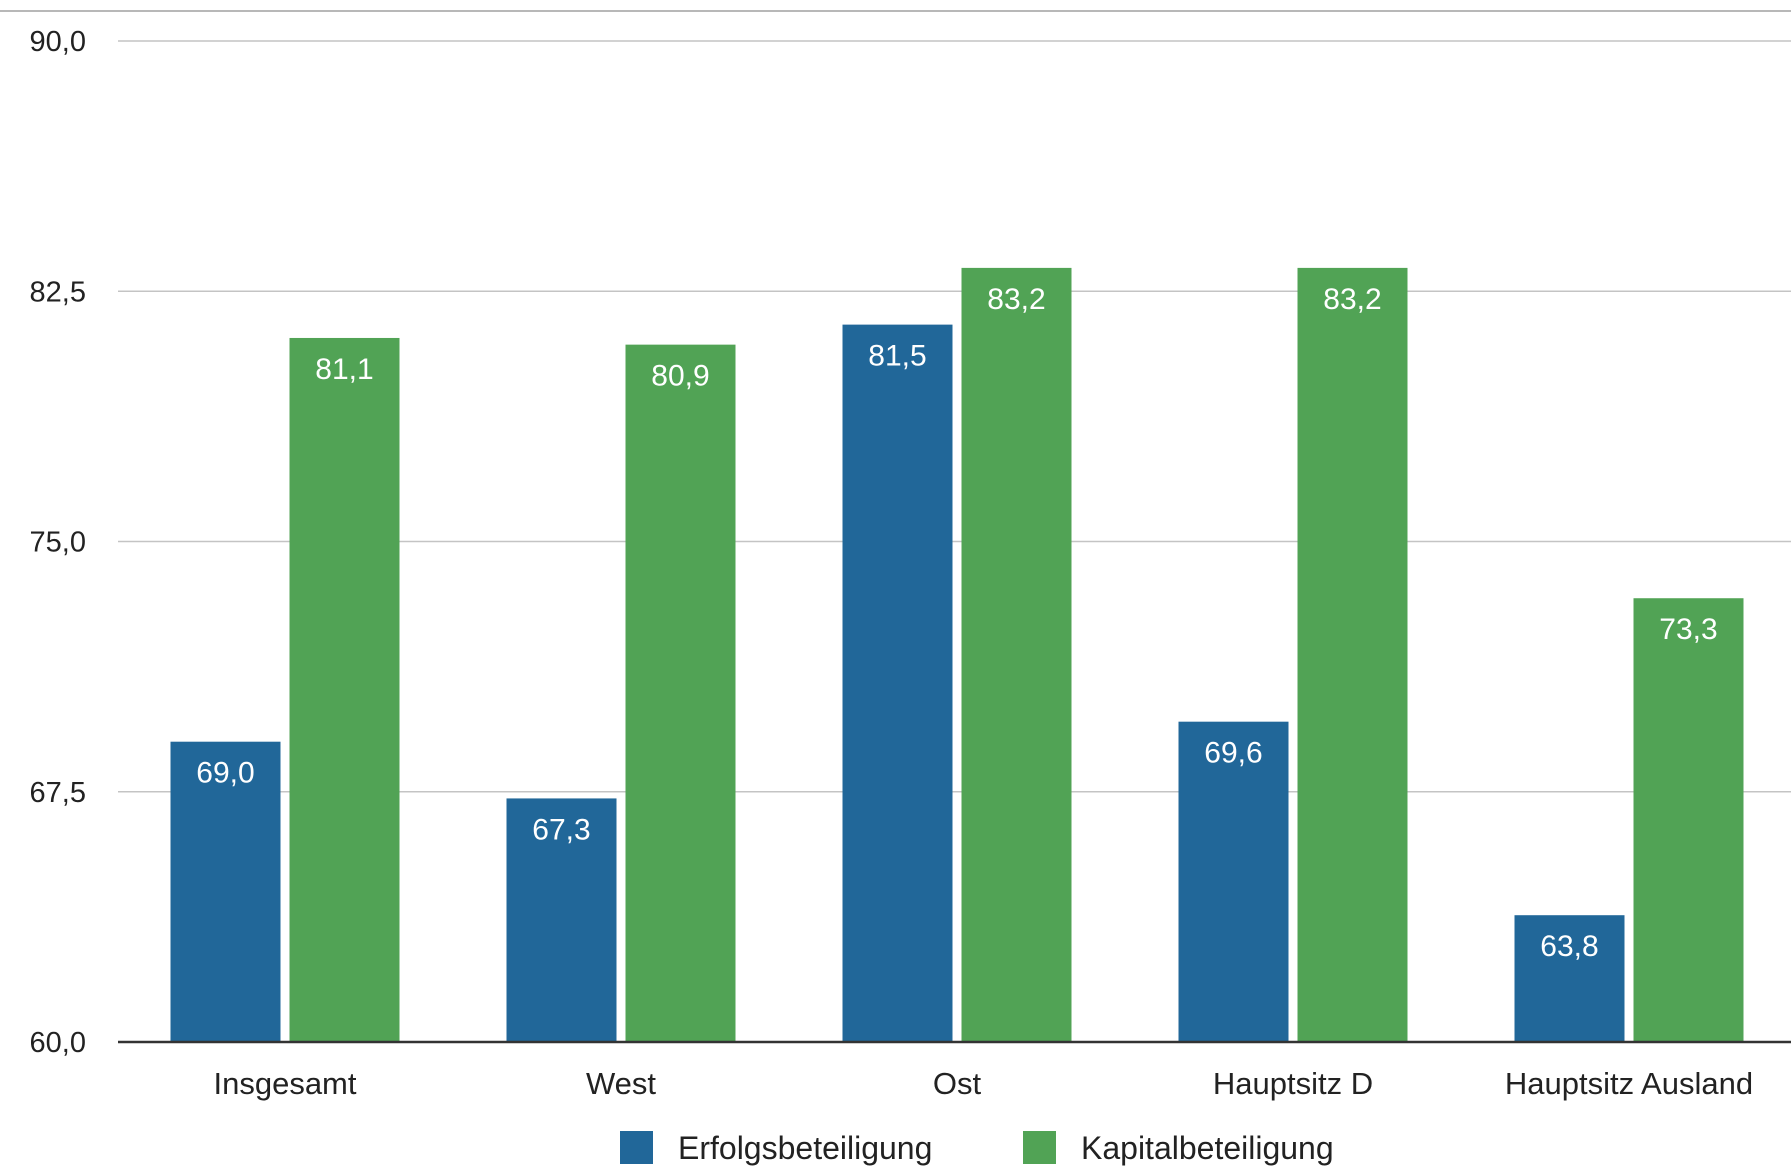 This screenshot has width=1791, height=1167. What do you see at coordinates (58, 42) in the screenshot?
I see `y-tick-label: 90,0` at bounding box center [58, 42].